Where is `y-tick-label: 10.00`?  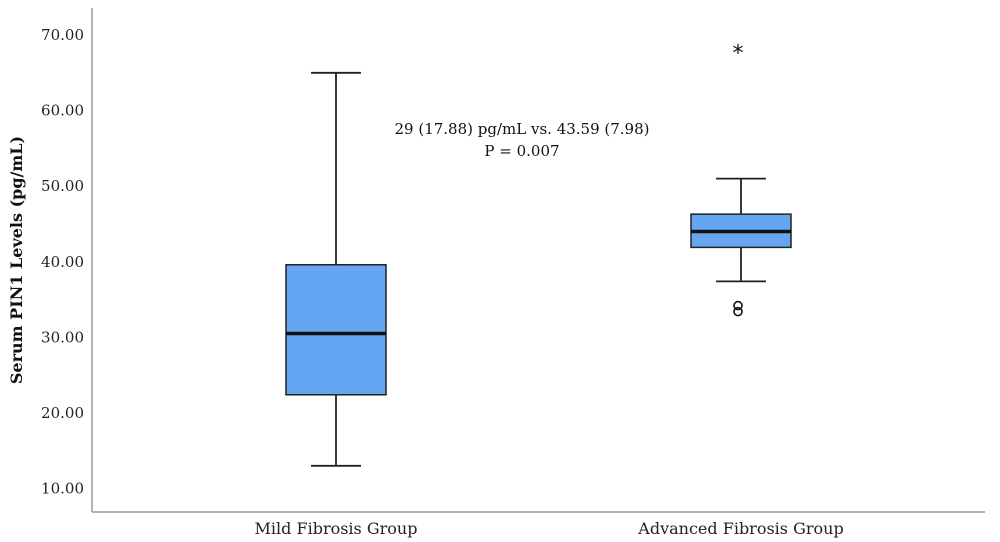 y-tick-label: 10.00 is located at coordinates (62, 489).